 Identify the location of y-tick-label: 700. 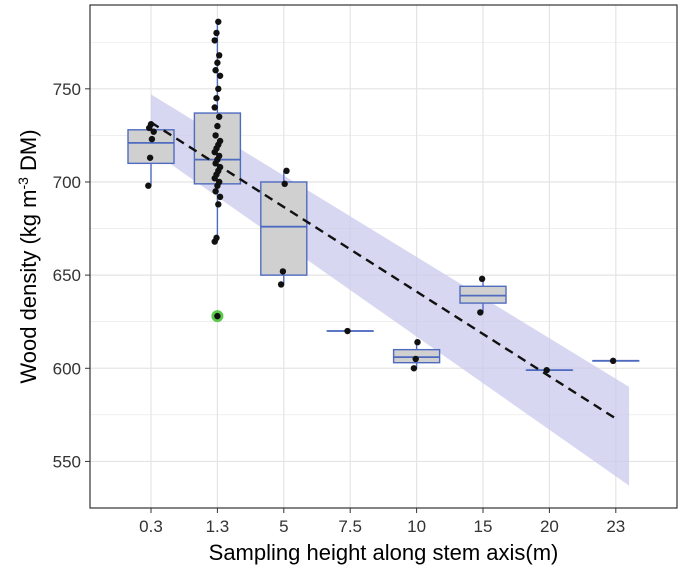
(67, 182).